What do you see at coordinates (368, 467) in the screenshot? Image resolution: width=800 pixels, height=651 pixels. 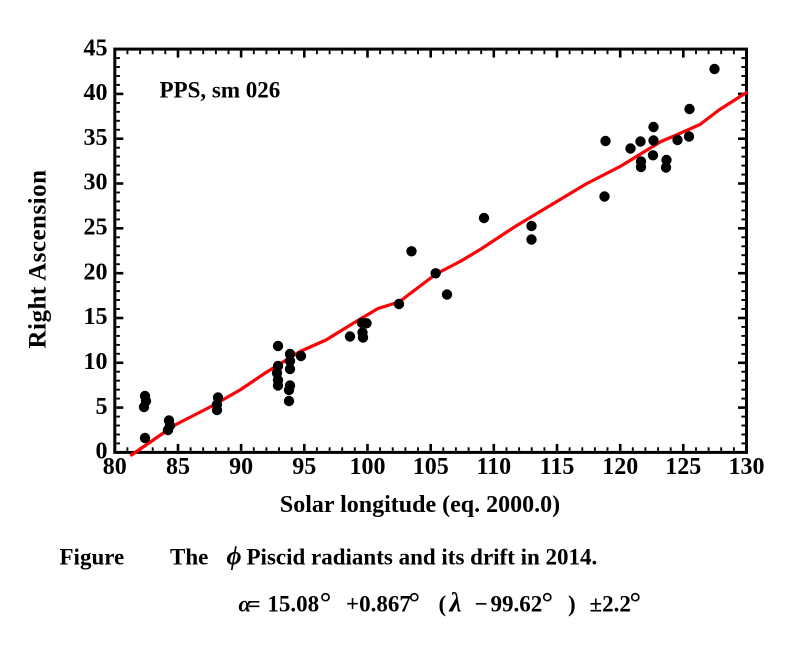 I see `svg-text: 100` at bounding box center [368, 467].